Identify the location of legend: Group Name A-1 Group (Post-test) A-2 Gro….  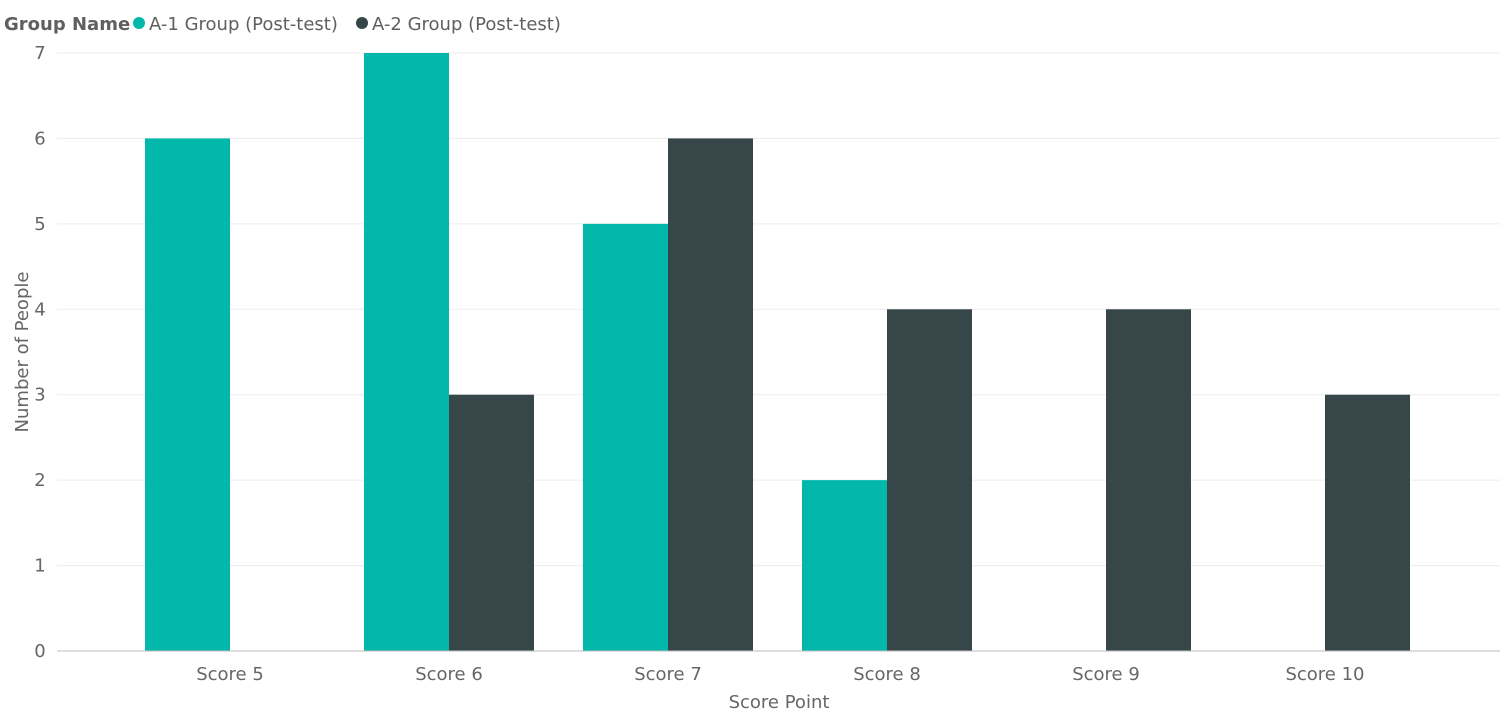
(282, 24).